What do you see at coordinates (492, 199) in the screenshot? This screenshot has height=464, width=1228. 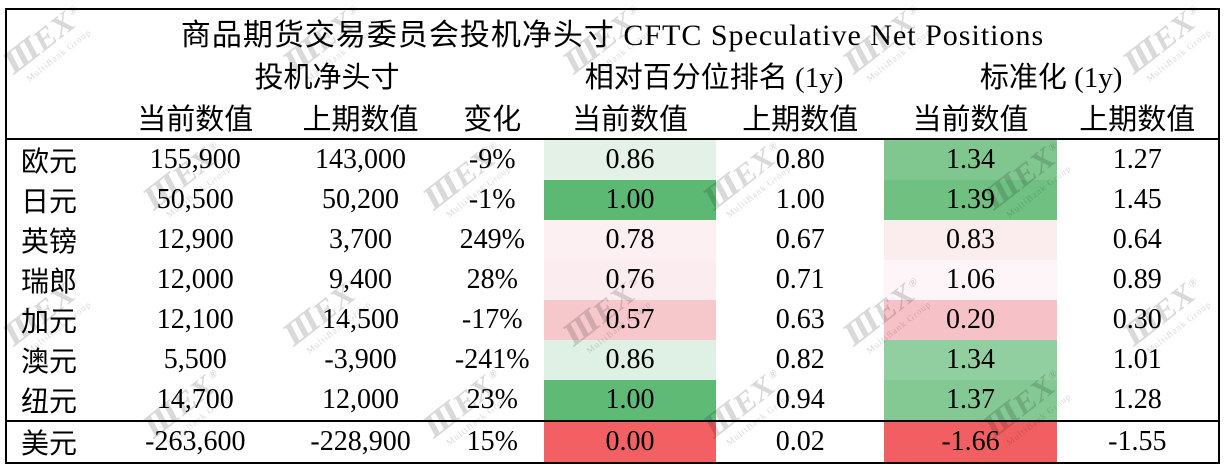 I see `change-cell: -1%` at bounding box center [492, 199].